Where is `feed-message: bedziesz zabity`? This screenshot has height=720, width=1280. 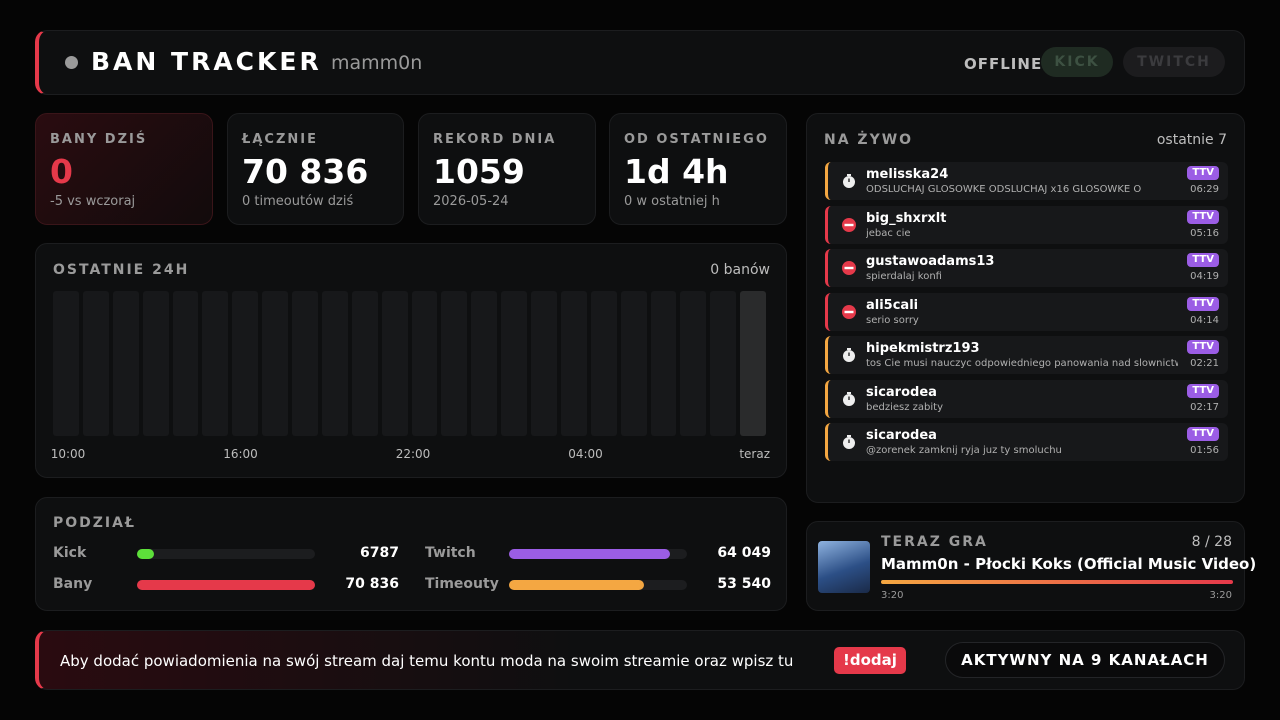 feed-message: bedziesz zabity is located at coordinates (905, 407).